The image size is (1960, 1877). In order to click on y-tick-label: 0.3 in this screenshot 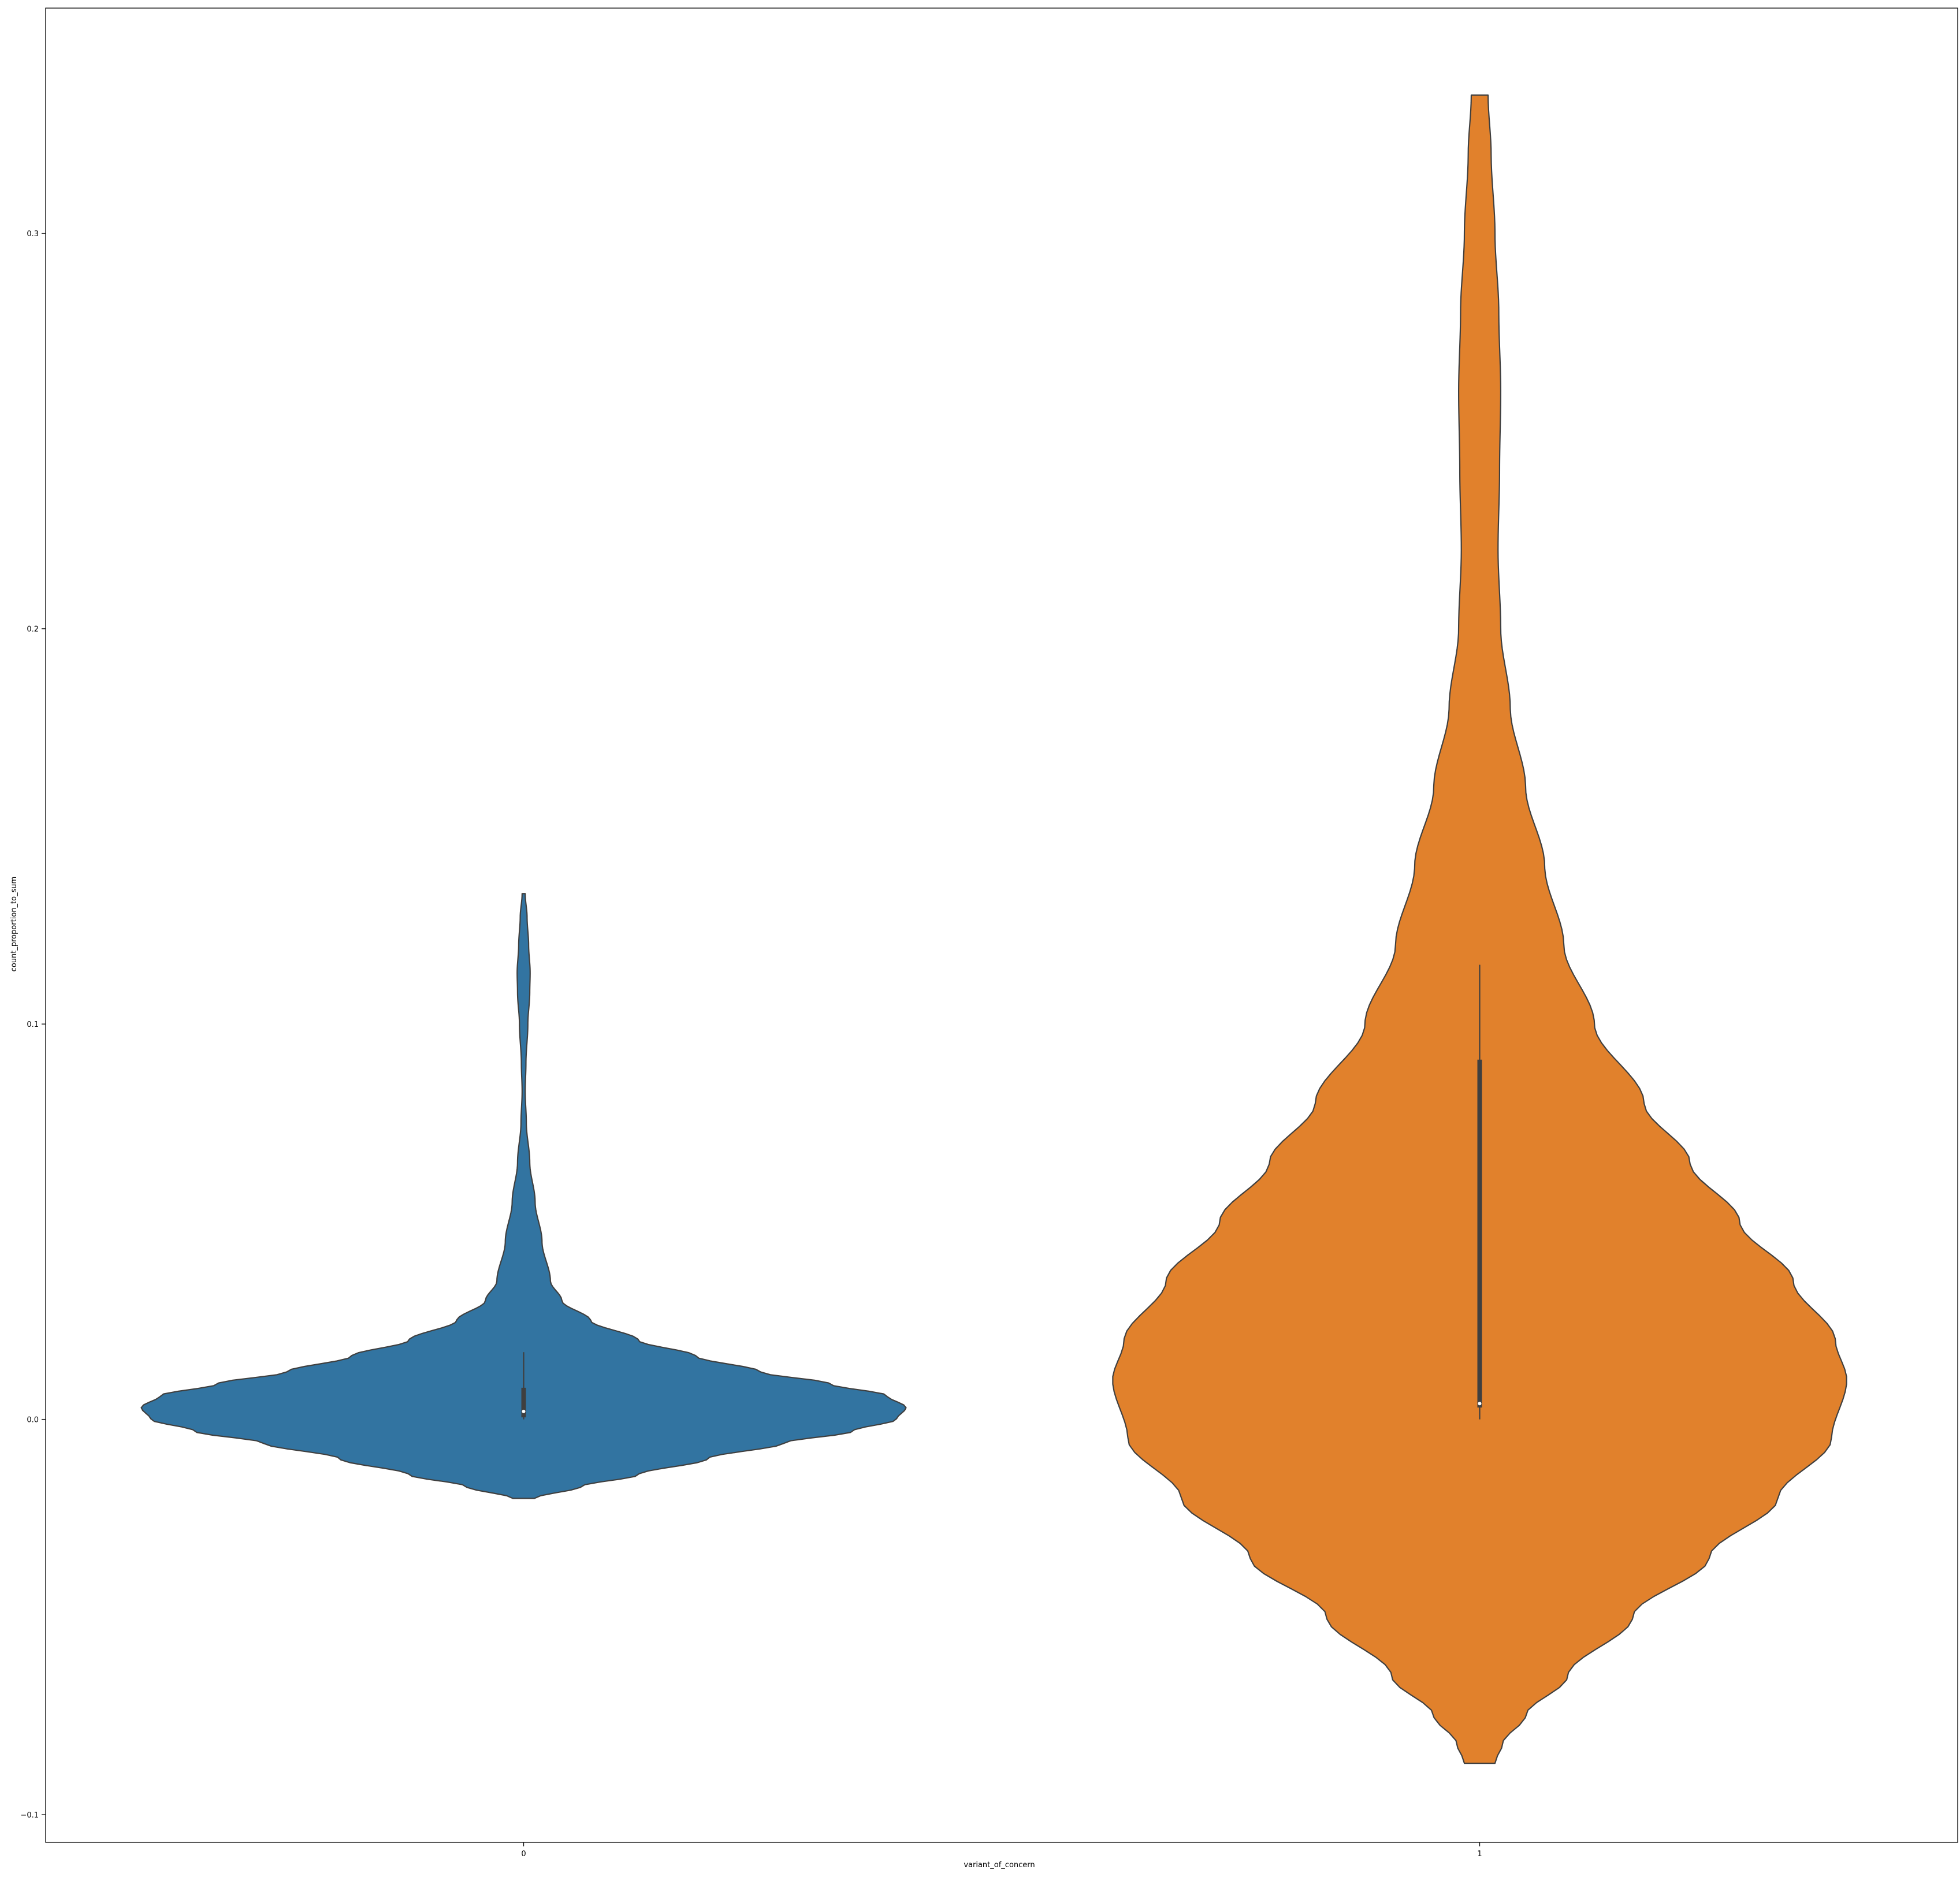, I will do `click(33, 235)`.